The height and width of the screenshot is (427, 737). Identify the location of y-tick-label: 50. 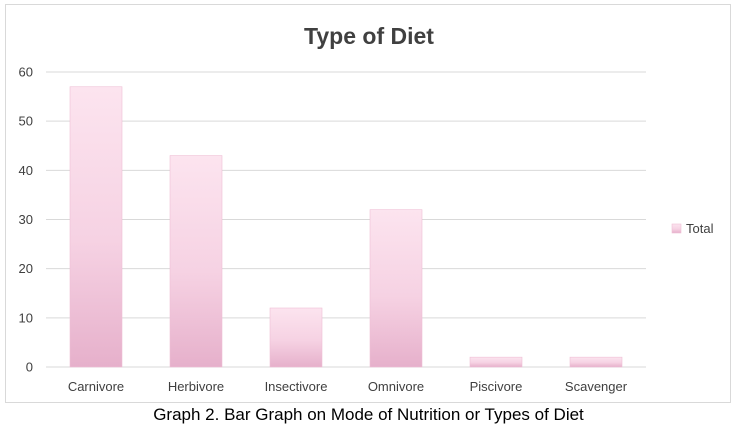
(26, 121).